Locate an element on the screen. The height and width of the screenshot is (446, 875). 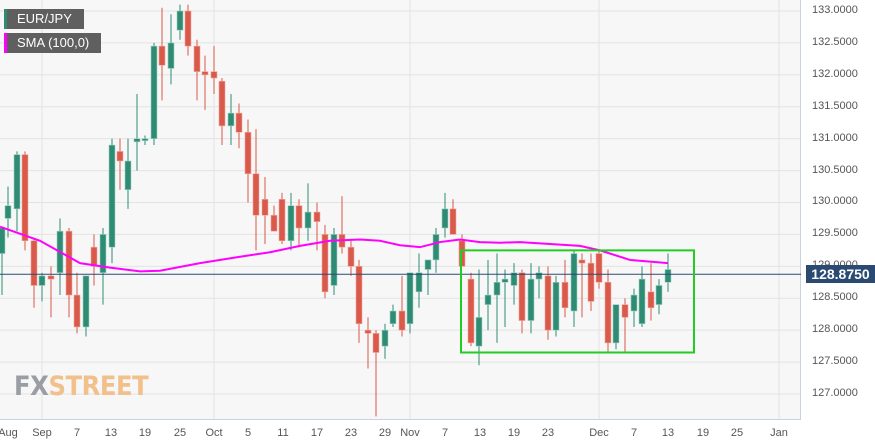
x-tick-label: 17 is located at coordinates (317, 433).